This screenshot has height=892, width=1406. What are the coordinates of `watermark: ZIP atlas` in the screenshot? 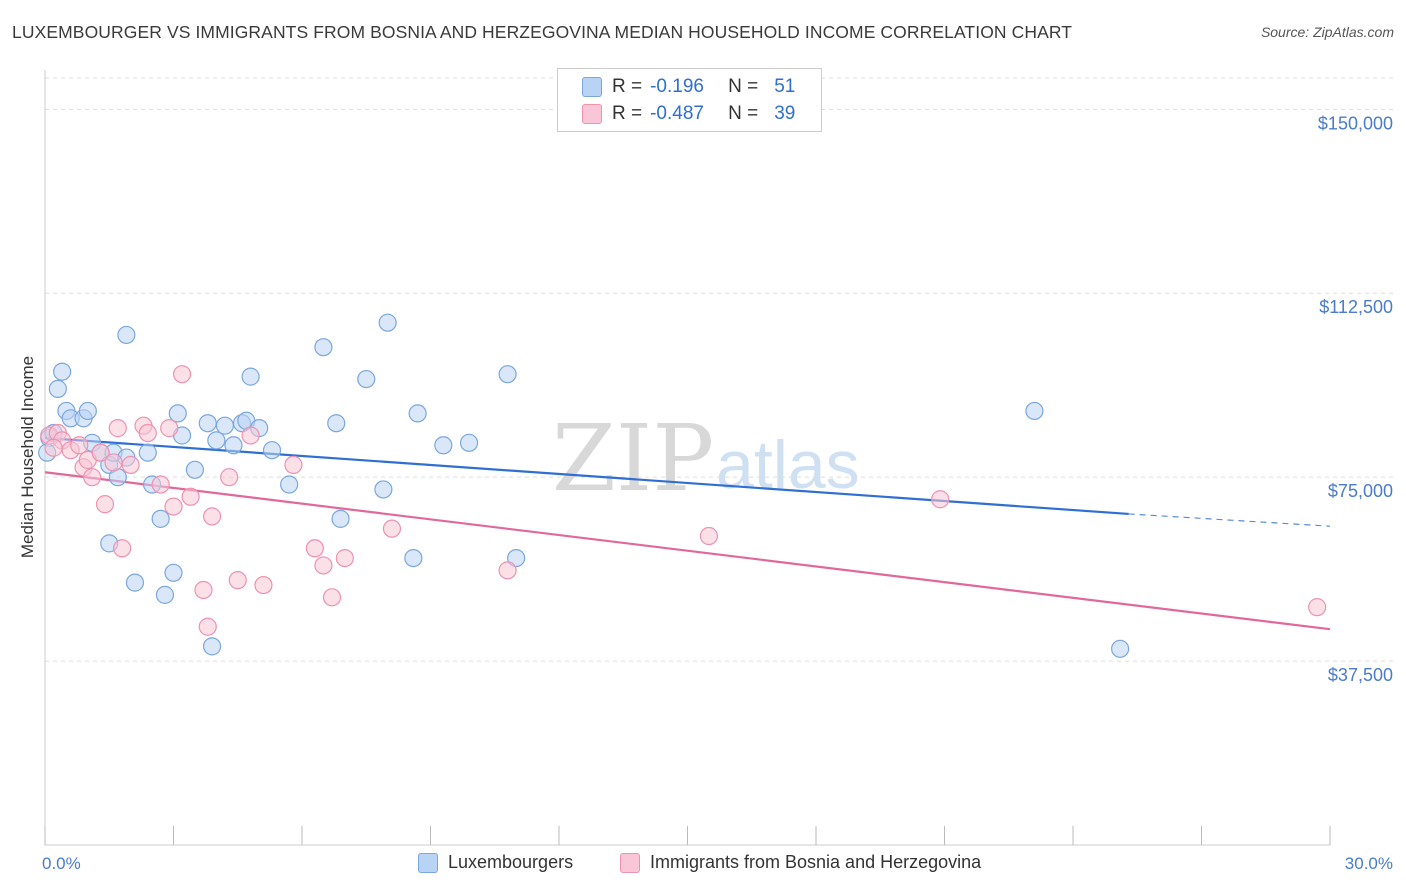 It's located at (706, 458).